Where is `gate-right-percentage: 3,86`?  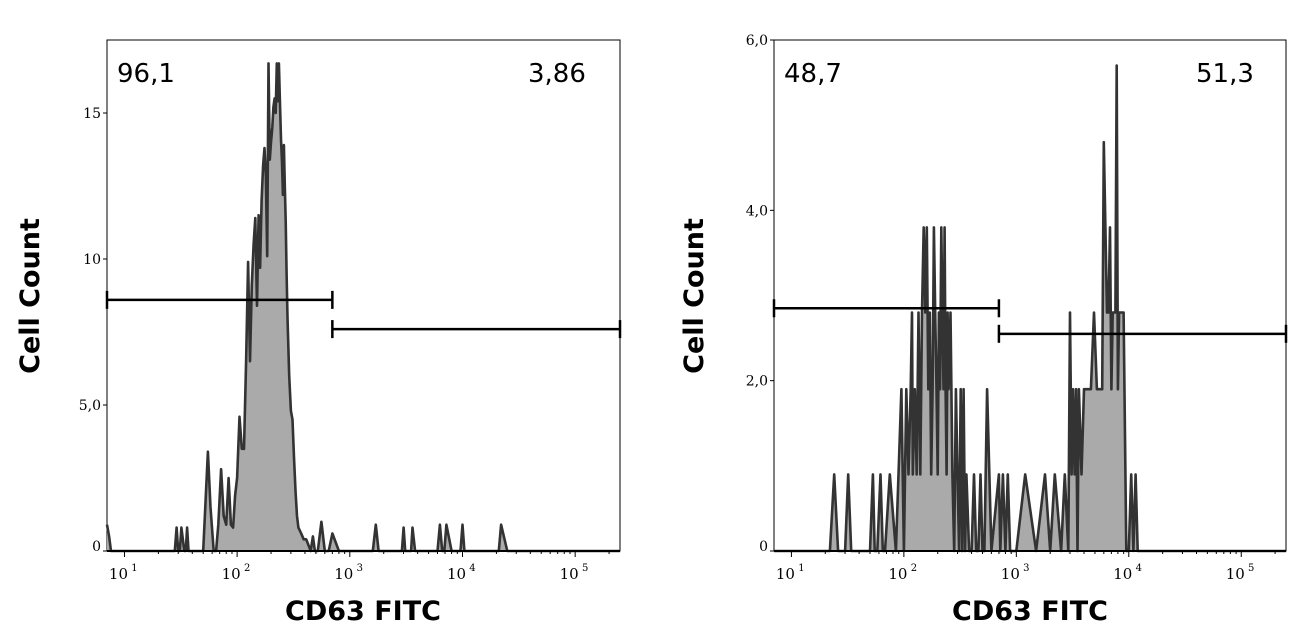
gate-right-percentage: 3,86 is located at coordinates (557, 74).